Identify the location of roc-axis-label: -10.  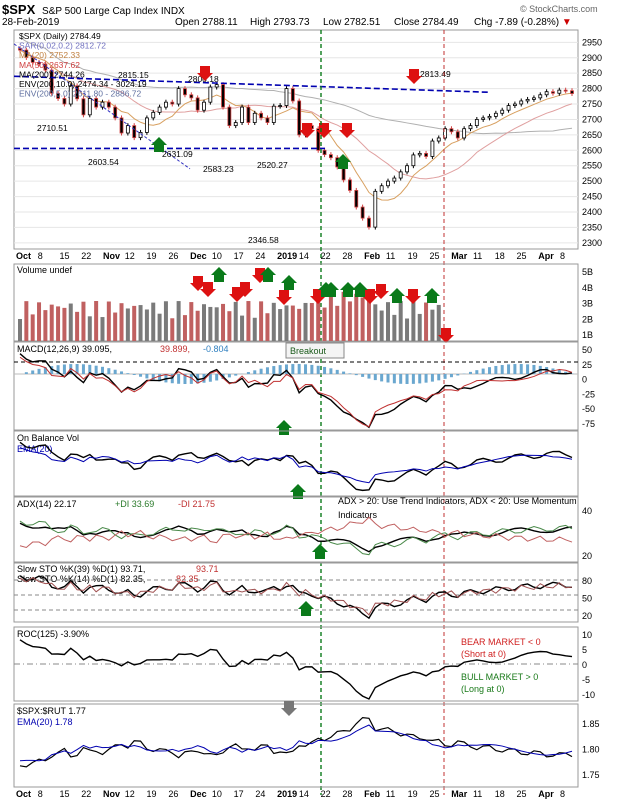
(588, 695).